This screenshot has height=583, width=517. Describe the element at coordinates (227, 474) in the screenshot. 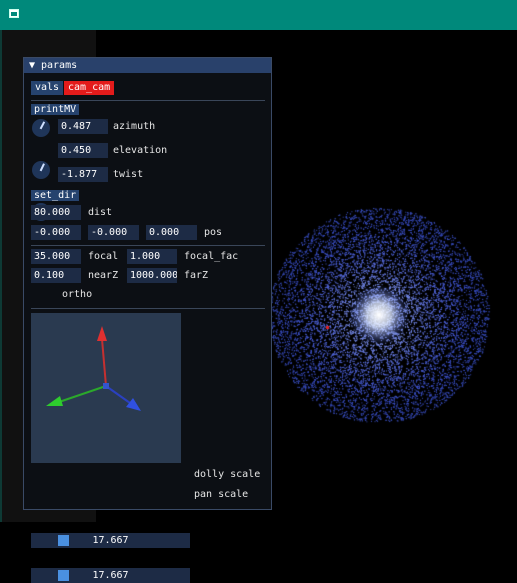

I see `dolly-scale-label: dolly scale` at that location.